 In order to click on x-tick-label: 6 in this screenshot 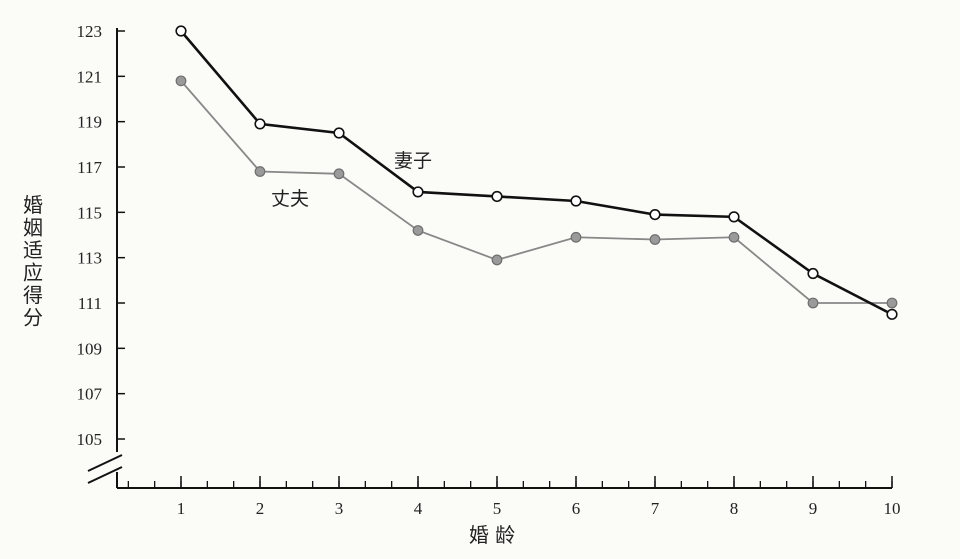, I will do `click(576, 508)`.